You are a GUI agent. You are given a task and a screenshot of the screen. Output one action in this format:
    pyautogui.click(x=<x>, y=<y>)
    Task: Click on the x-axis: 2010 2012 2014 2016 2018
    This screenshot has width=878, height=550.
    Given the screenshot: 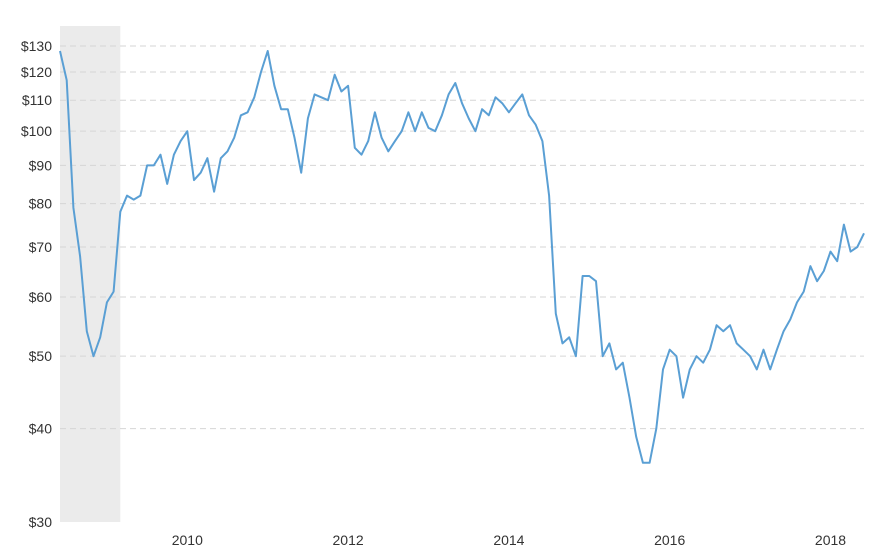 What is the action you would take?
    pyautogui.click(x=509, y=540)
    